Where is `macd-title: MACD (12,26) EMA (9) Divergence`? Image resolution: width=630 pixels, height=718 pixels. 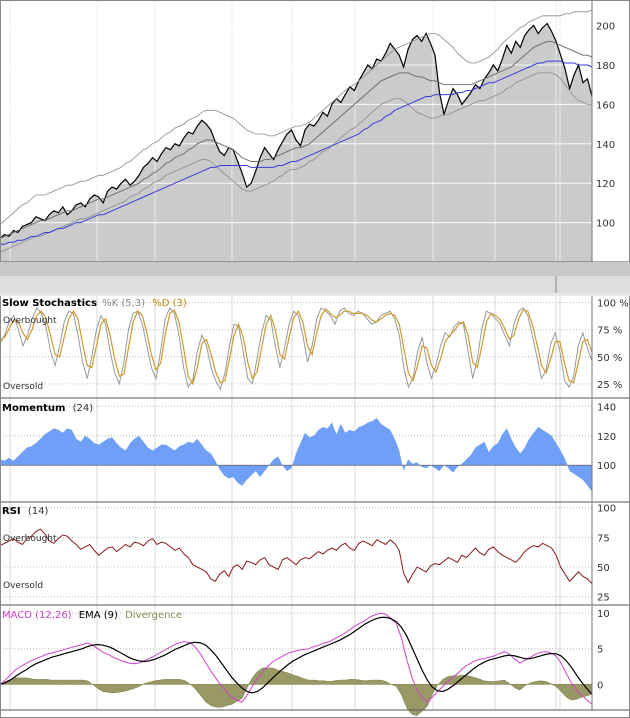
macd-title: MACD (12,26) EMA (9) Divergence is located at coordinates (92, 615).